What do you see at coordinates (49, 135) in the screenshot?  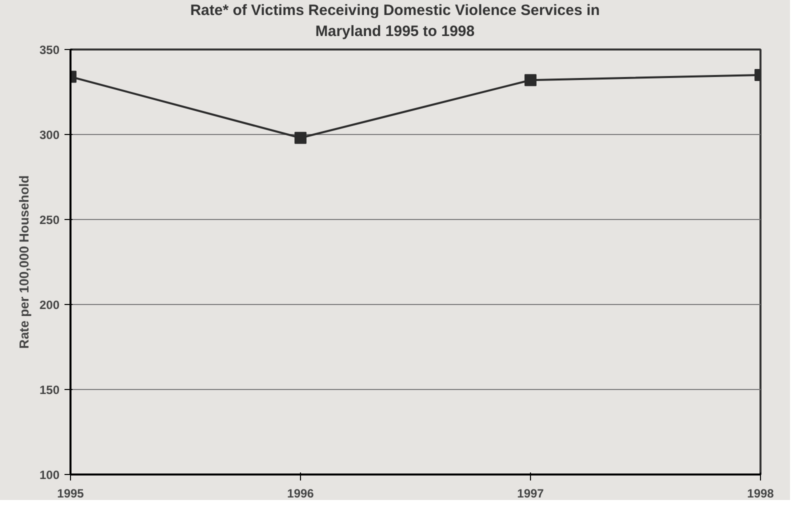 I see `y-tick-label: 300` at bounding box center [49, 135].